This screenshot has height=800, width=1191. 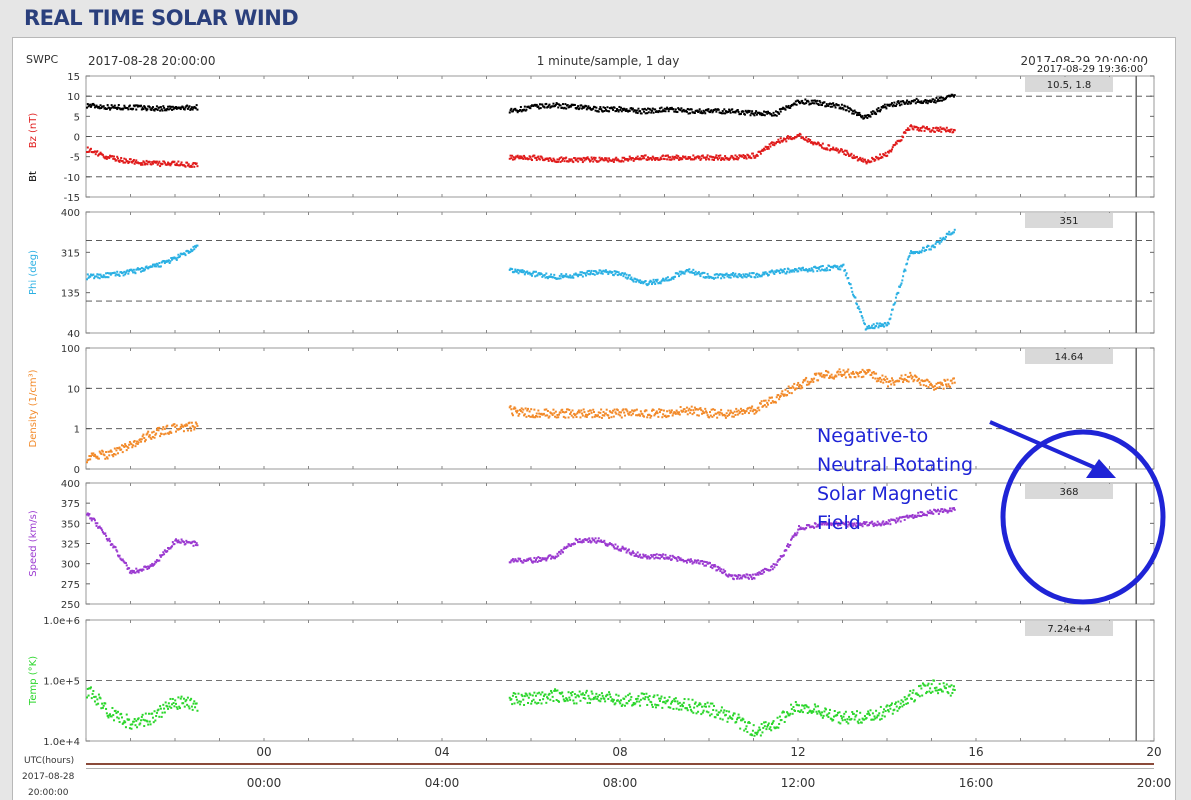 What do you see at coordinates (595, 19) in the screenshot?
I see `title-bar: REAL TIME SOLAR WIND` at bounding box center [595, 19].